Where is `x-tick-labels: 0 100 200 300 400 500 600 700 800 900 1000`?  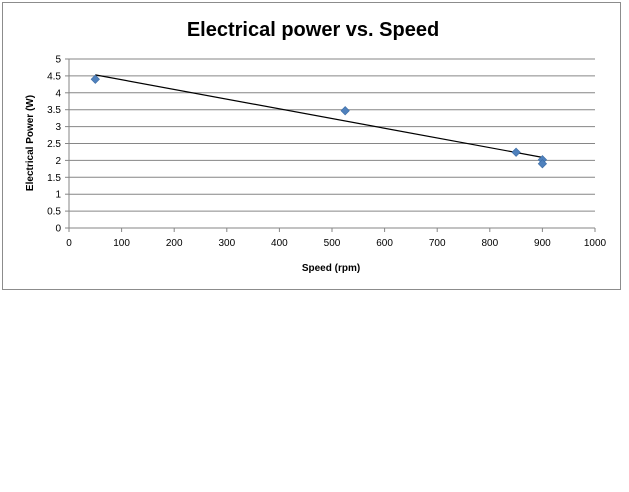
x-tick-labels: 0 100 200 300 400 500 600 700 800 900 1000 is located at coordinates (336, 243).